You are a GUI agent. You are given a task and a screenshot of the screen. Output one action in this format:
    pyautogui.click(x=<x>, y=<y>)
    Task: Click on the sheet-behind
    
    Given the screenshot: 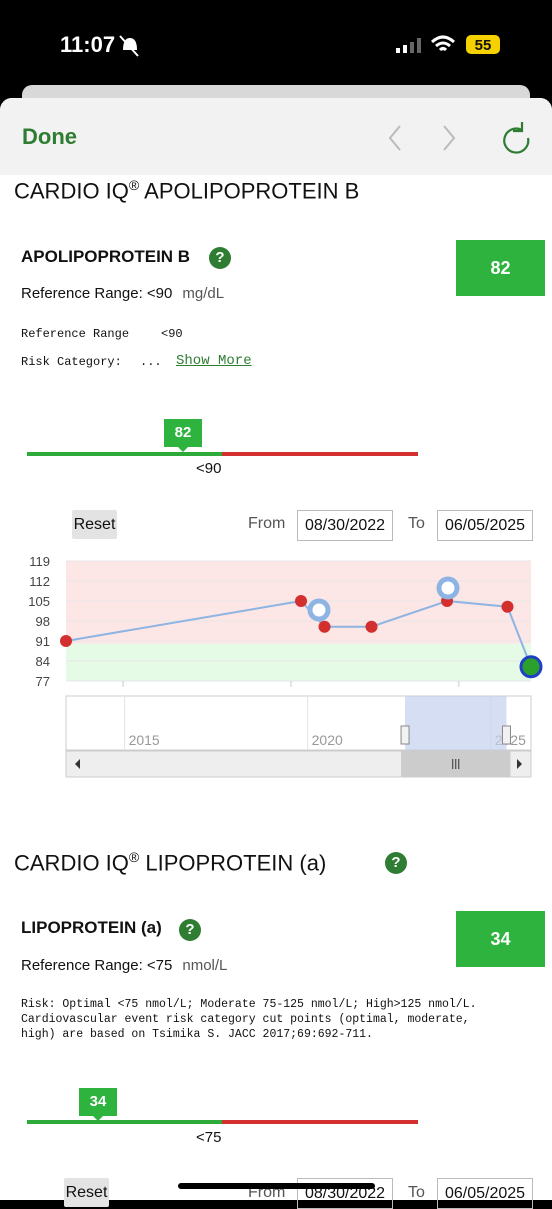 What is the action you would take?
    pyautogui.click(x=276, y=92)
    